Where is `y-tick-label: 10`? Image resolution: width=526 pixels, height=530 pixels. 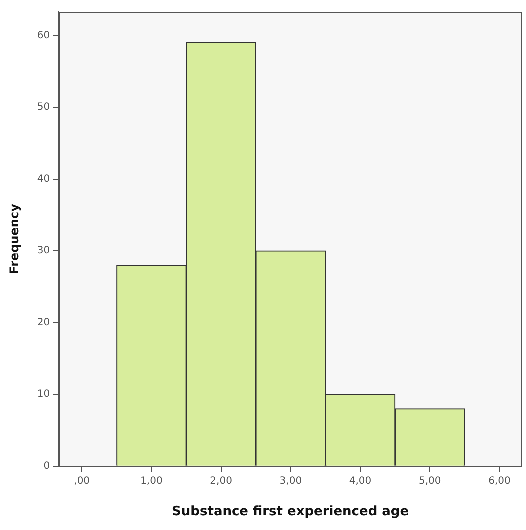 y-tick-label: 10 is located at coordinates (43, 394).